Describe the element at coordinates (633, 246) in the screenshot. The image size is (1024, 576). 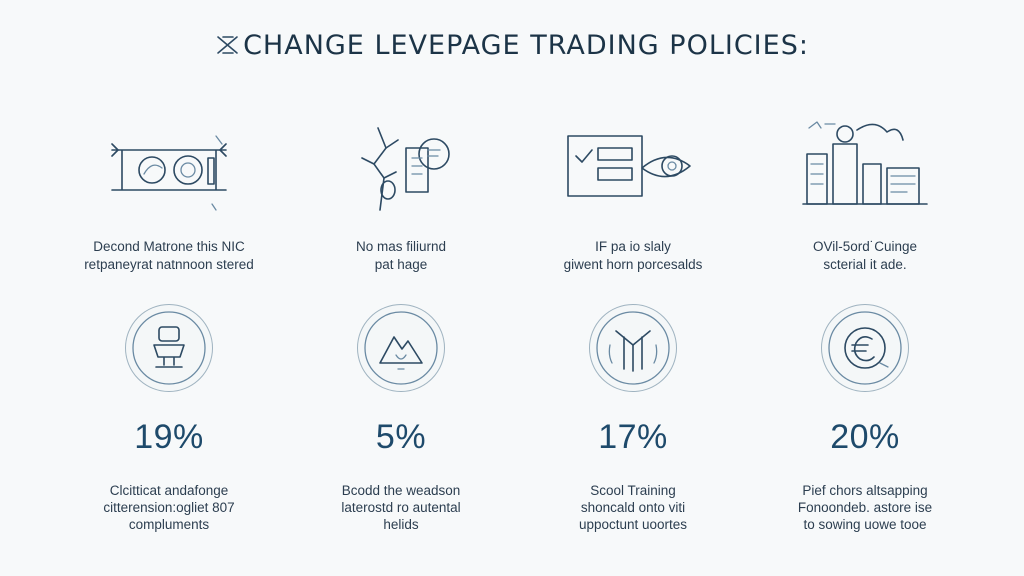
I see `description-line: IF pa io slaly` at that location.